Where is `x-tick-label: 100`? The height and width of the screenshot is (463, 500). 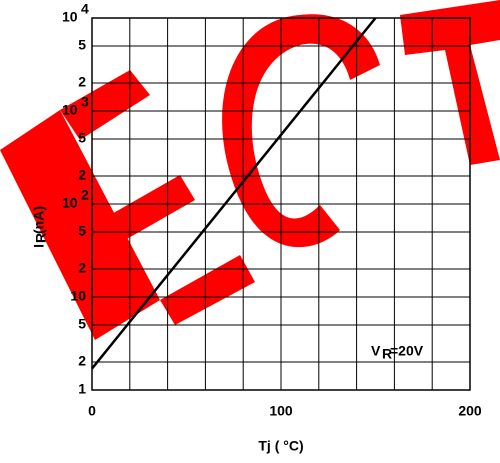
x-tick-label: 100 is located at coordinates (281, 411).